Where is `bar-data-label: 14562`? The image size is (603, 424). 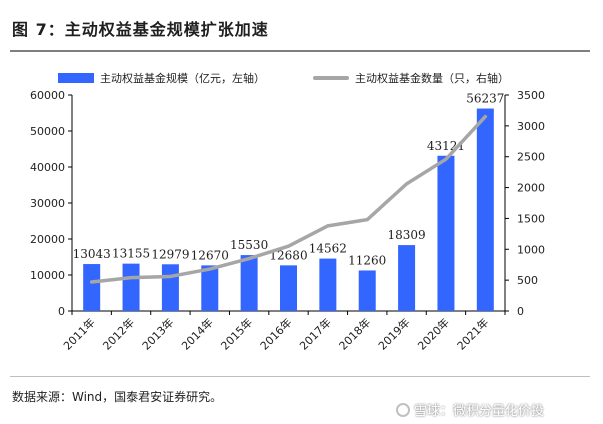
bar-data-label: 14562 is located at coordinates (328, 249).